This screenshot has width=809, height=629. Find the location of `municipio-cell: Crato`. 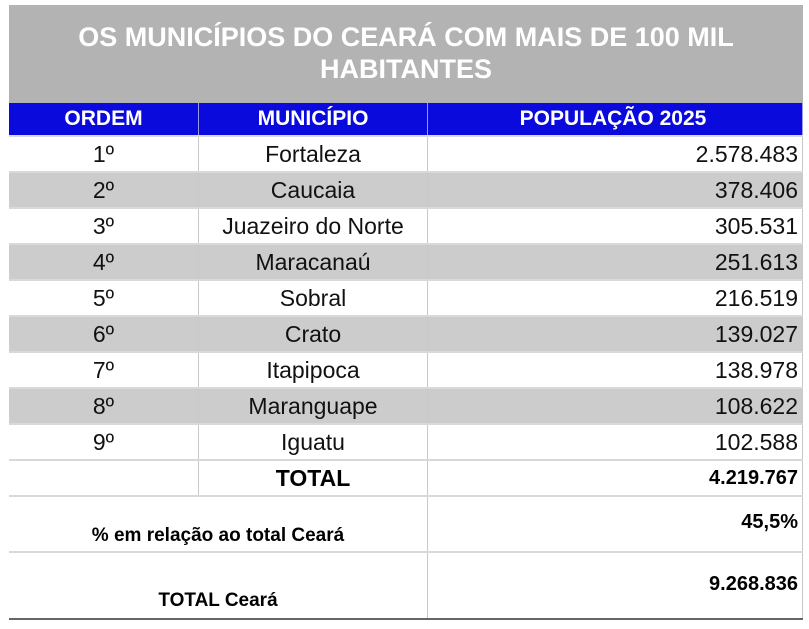

municipio-cell: Crato is located at coordinates (313, 334).